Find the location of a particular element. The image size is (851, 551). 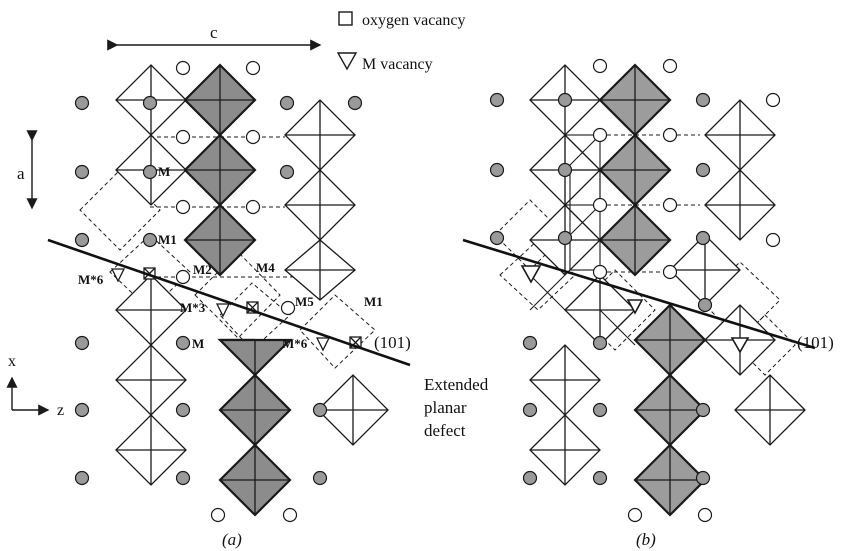

panel-a-shaded-octahedra-cross is located at coordinates (237, 290).